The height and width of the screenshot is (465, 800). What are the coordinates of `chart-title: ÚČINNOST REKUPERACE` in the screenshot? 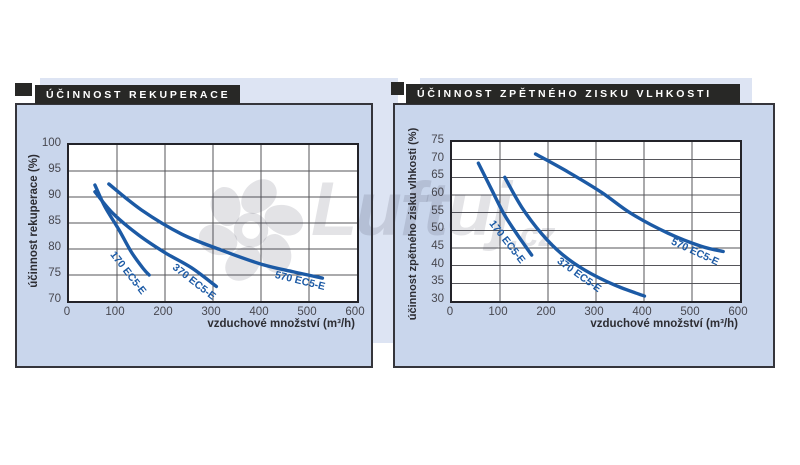 It's located at (138, 94).